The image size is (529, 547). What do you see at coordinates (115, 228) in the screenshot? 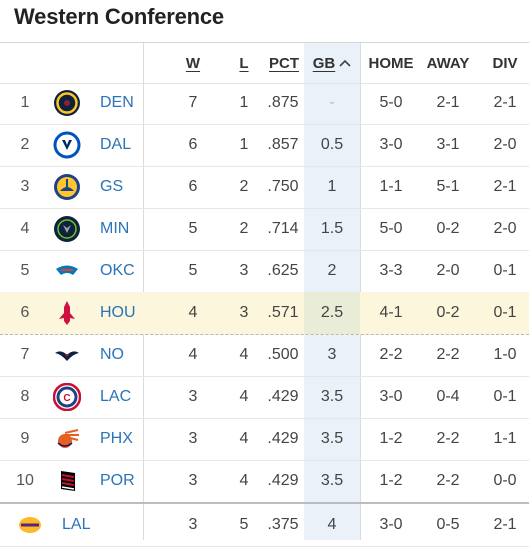
I see `team-abbr: MIN` at bounding box center [115, 228].